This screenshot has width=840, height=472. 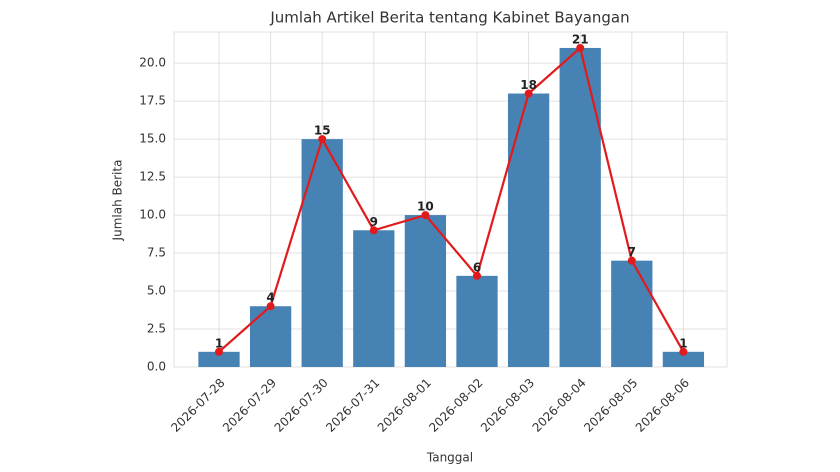 What do you see at coordinates (197, 405) in the screenshot?
I see `x-tick-label: 2026-07-28` at bounding box center [197, 405].